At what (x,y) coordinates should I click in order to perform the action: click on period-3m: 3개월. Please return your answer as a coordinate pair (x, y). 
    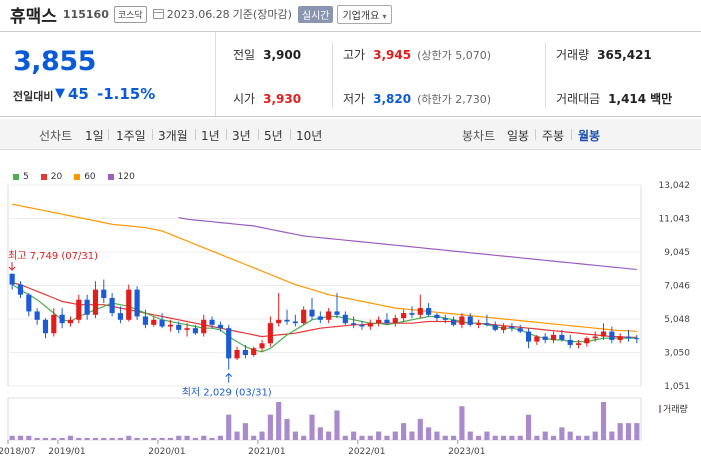
    Looking at the image, I should click on (173, 136).